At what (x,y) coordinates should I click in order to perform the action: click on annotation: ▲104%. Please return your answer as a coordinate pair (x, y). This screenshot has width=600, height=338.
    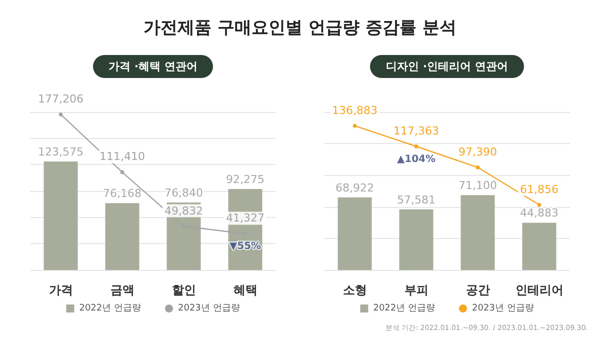
    Looking at the image, I should click on (416, 159).